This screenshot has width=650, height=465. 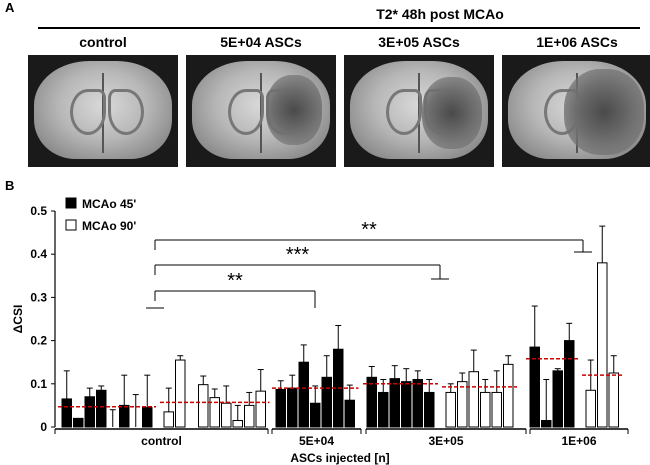 I want to click on mri-label-5e04: 5E+04 ASCs, so click(x=261, y=42).